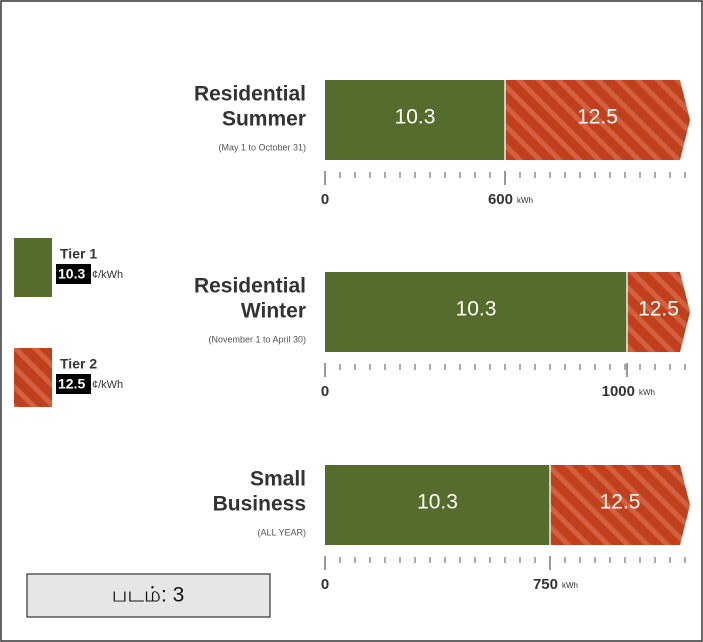  What do you see at coordinates (78, 364) in the screenshot?
I see `legend-name: Tier 2` at bounding box center [78, 364].